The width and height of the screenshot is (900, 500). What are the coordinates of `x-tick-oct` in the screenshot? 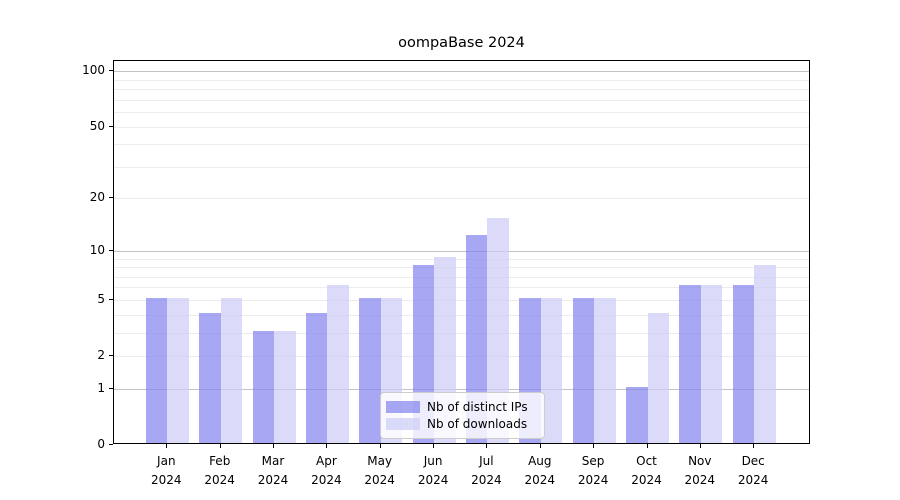 It's located at (647, 446).